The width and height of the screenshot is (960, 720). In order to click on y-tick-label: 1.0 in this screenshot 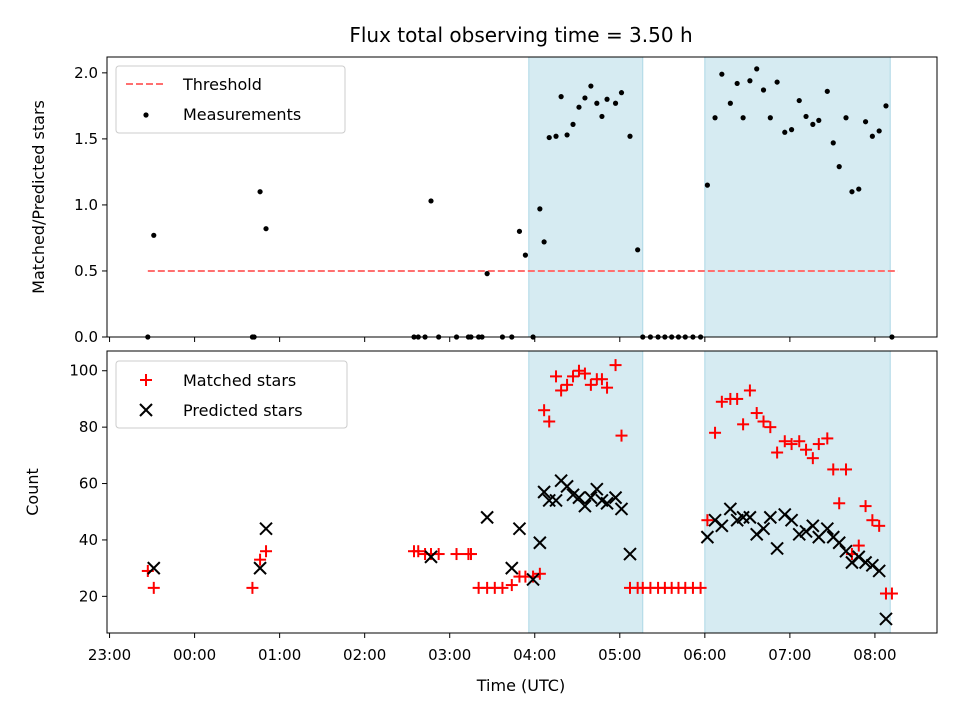, I will do `click(86, 205)`.